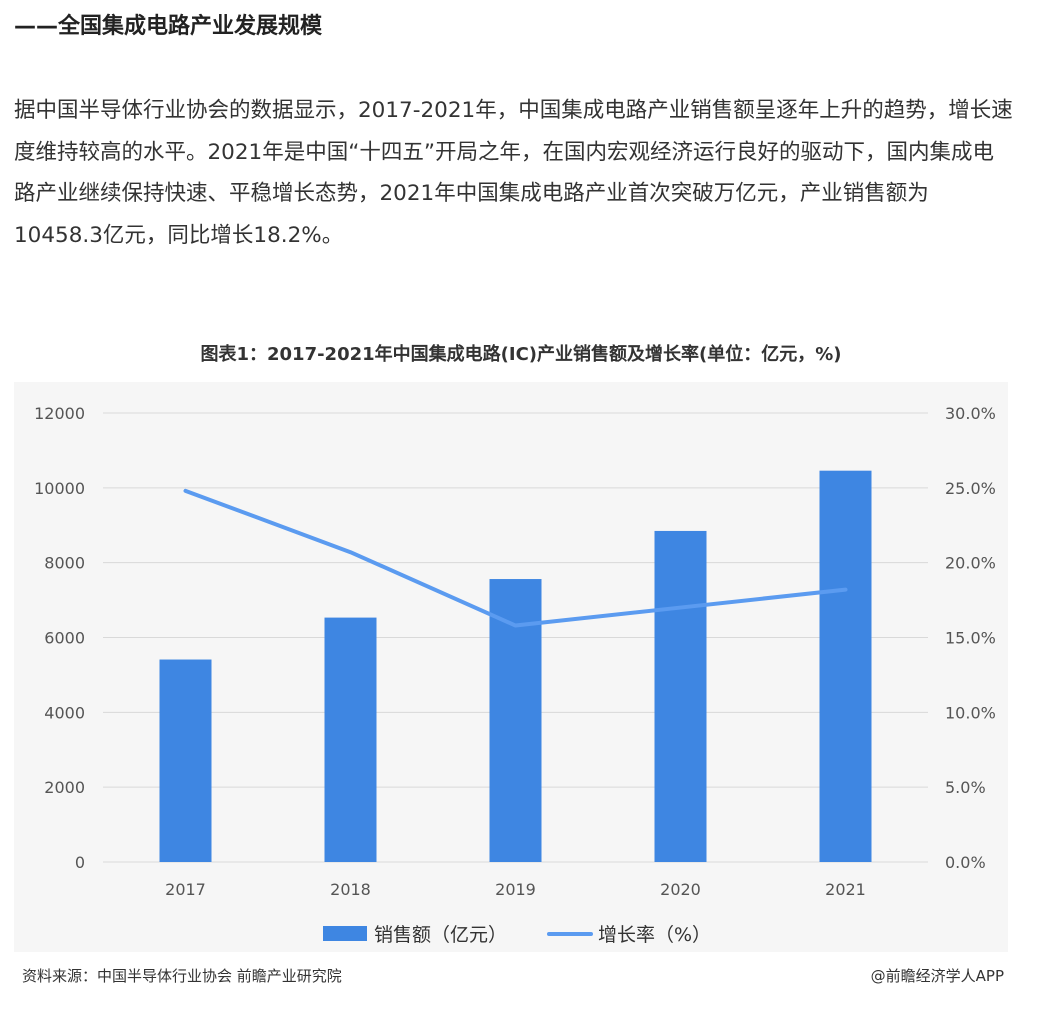  I want to click on credit-note: @前瞻经济学人APP, so click(937, 976).